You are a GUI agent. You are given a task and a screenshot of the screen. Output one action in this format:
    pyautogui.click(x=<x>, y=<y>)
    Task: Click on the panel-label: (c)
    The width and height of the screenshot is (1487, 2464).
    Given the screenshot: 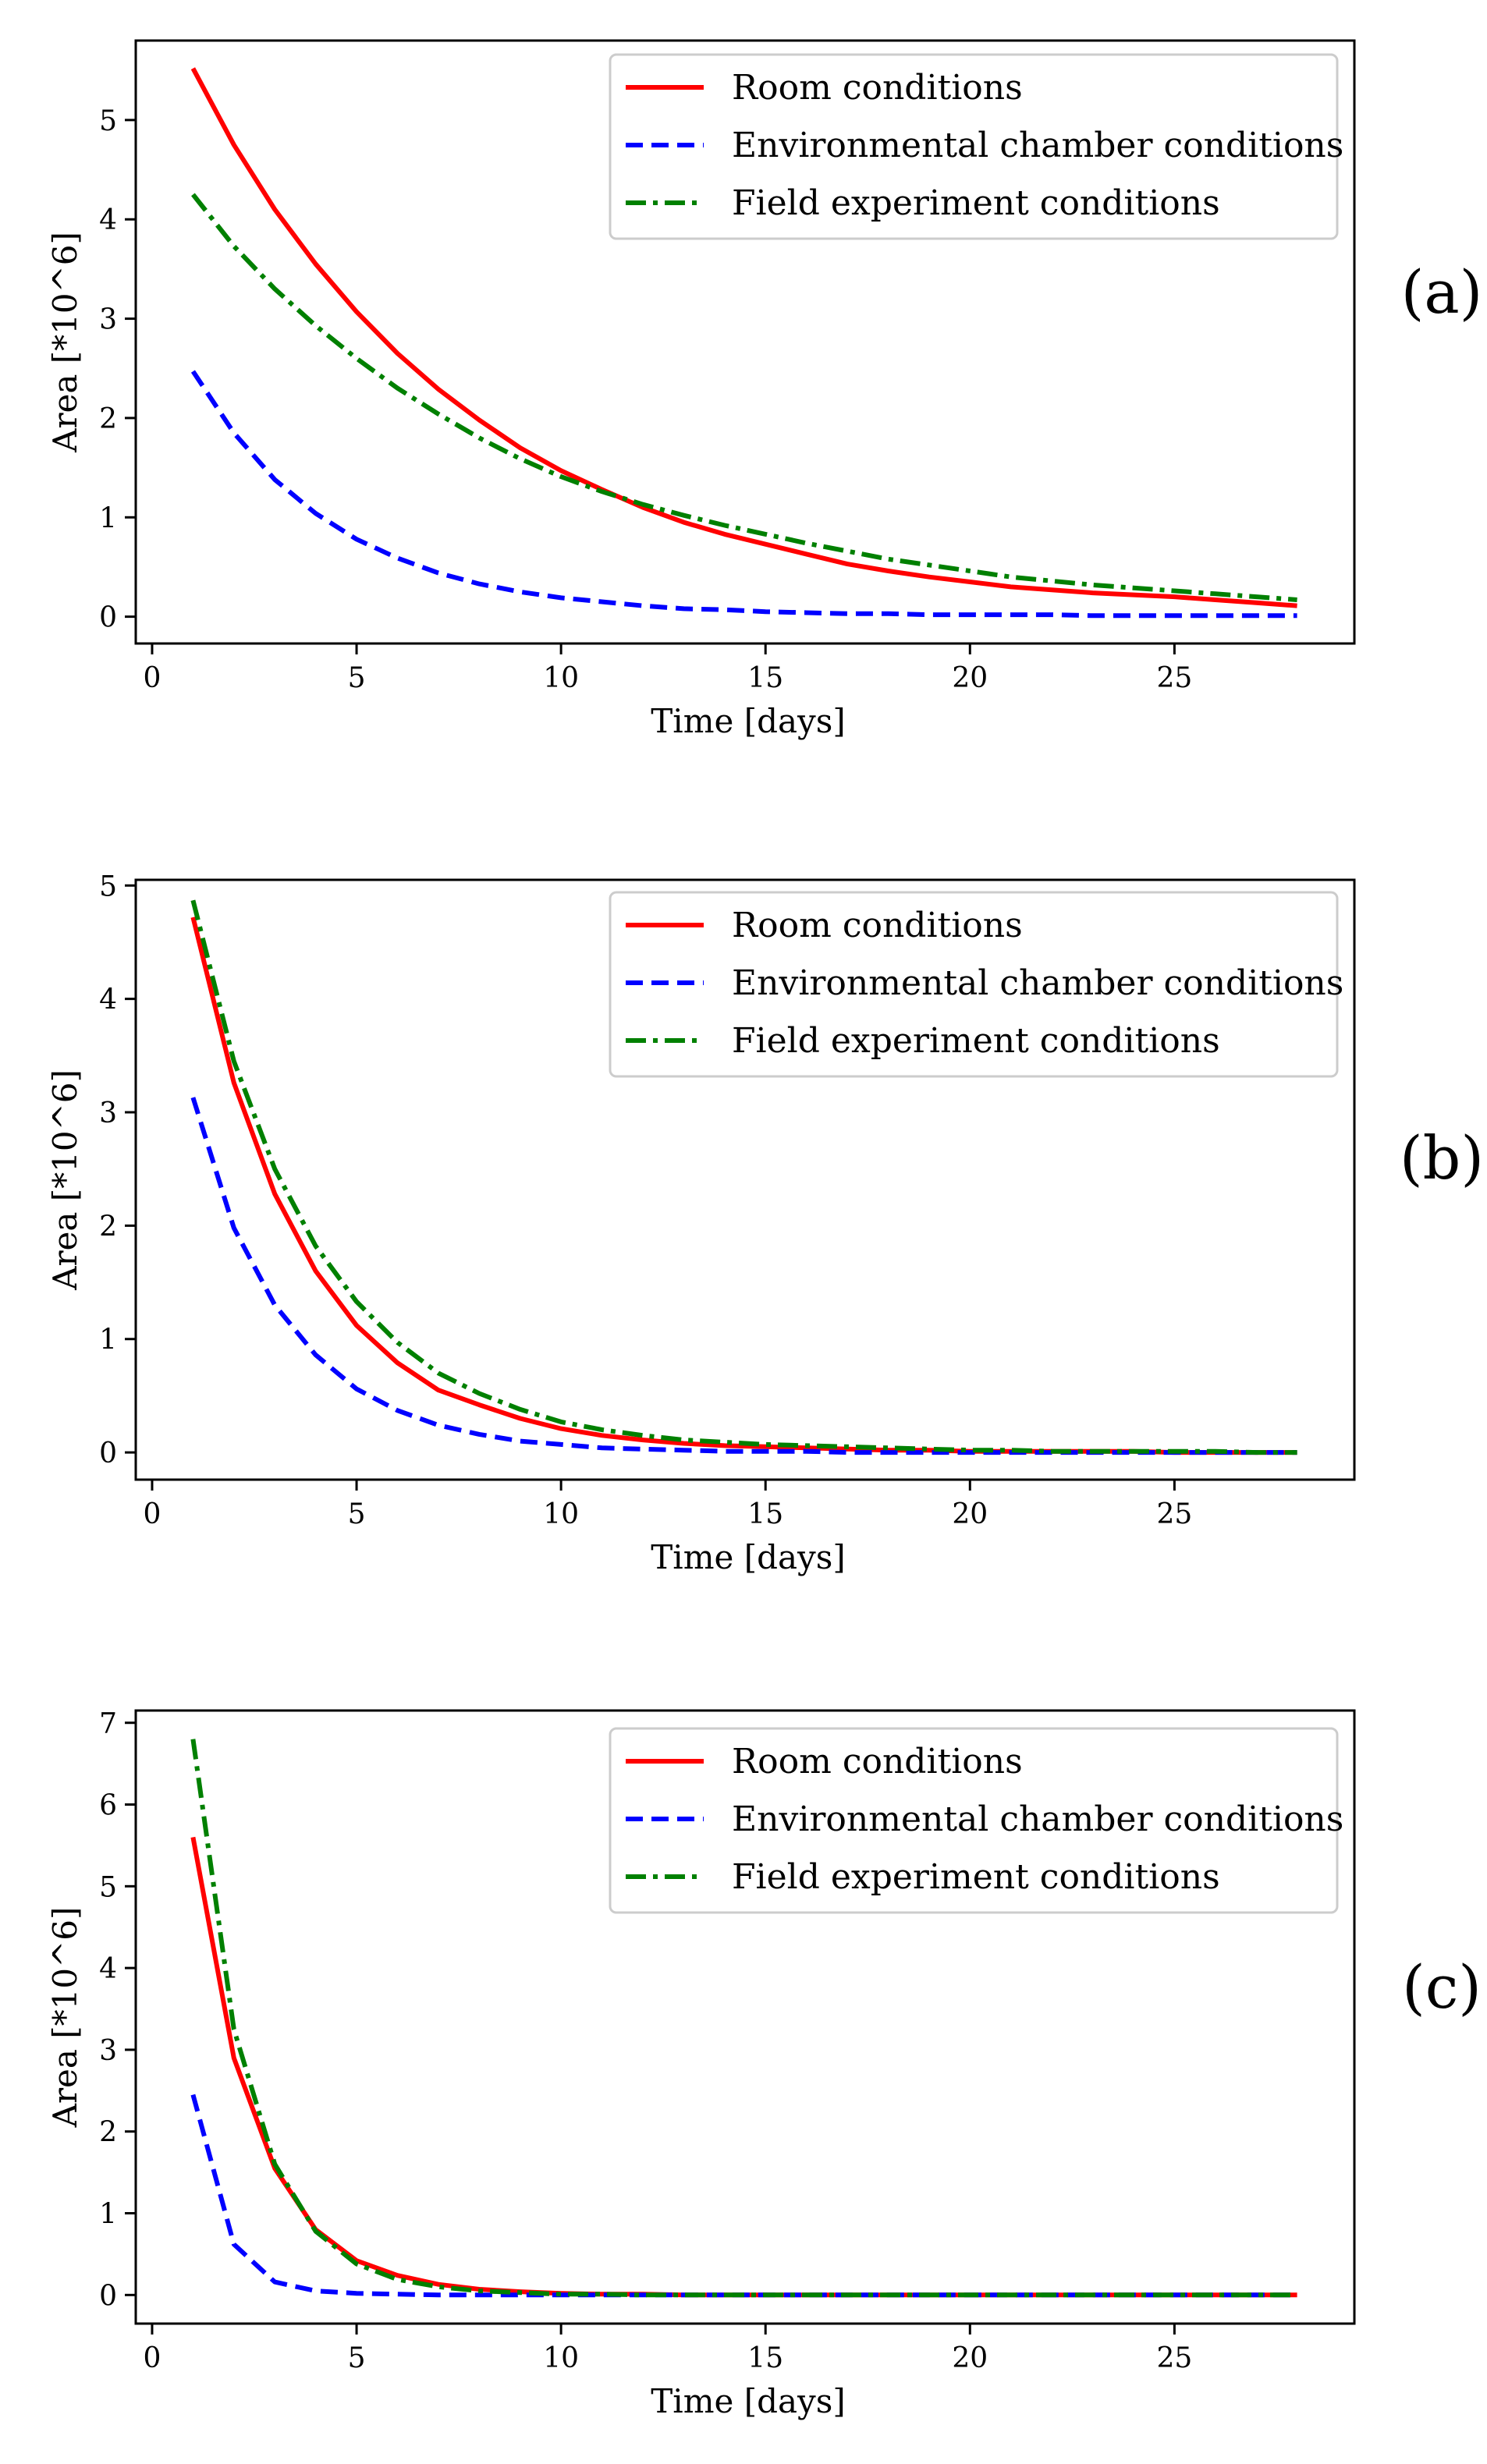 What is the action you would take?
    pyautogui.click(x=1442, y=1987)
    